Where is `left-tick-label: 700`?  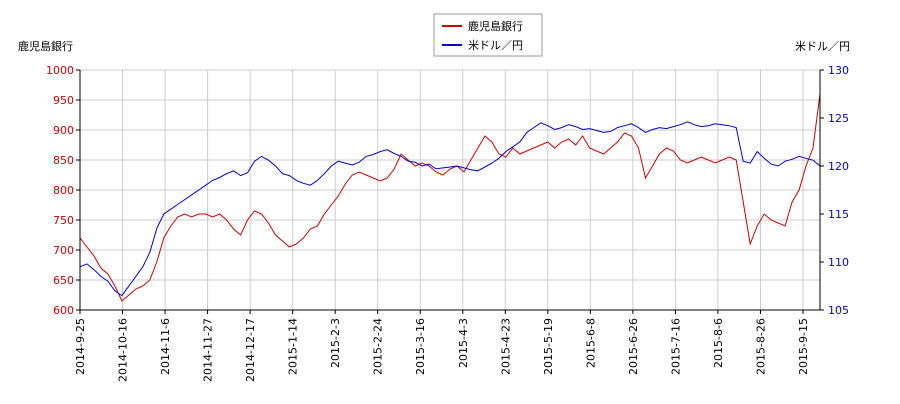 left-tick-label: 700 is located at coordinates (63, 250).